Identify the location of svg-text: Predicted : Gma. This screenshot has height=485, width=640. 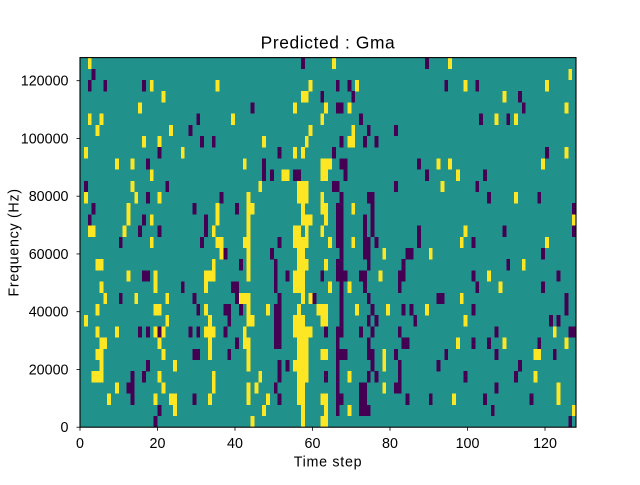
(328, 42).